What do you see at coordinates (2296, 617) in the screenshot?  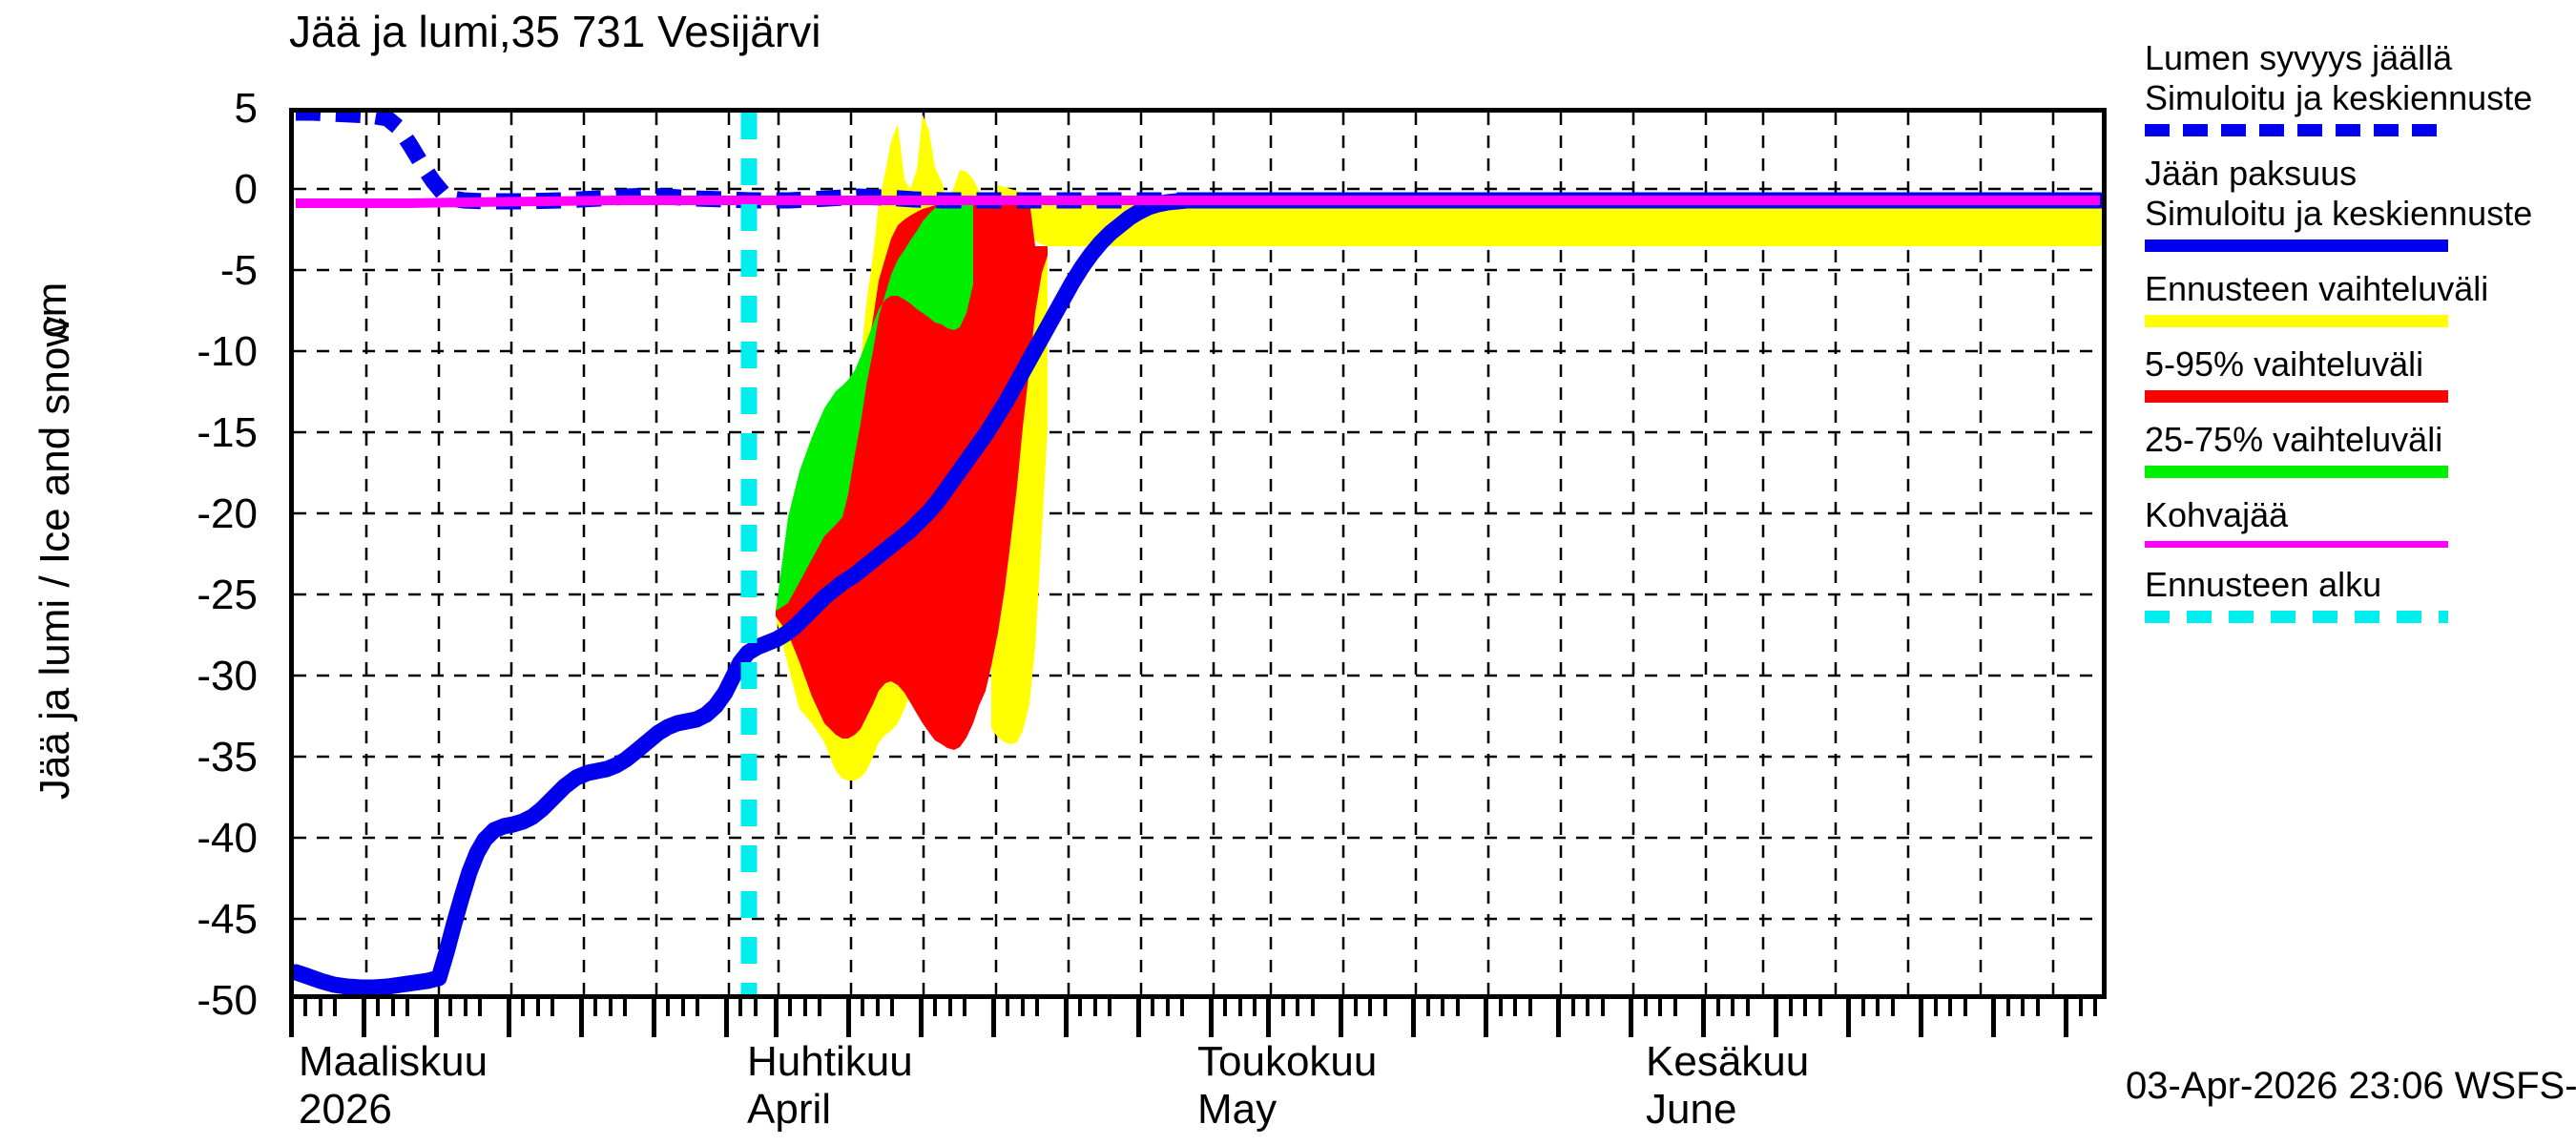 I see `legend-swatch-forecast-start` at bounding box center [2296, 617].